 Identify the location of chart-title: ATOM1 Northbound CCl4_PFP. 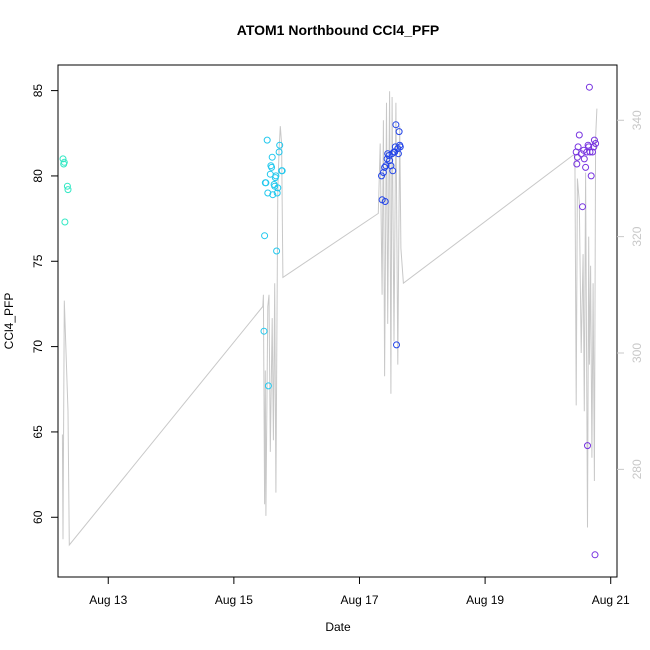
(338, 30).